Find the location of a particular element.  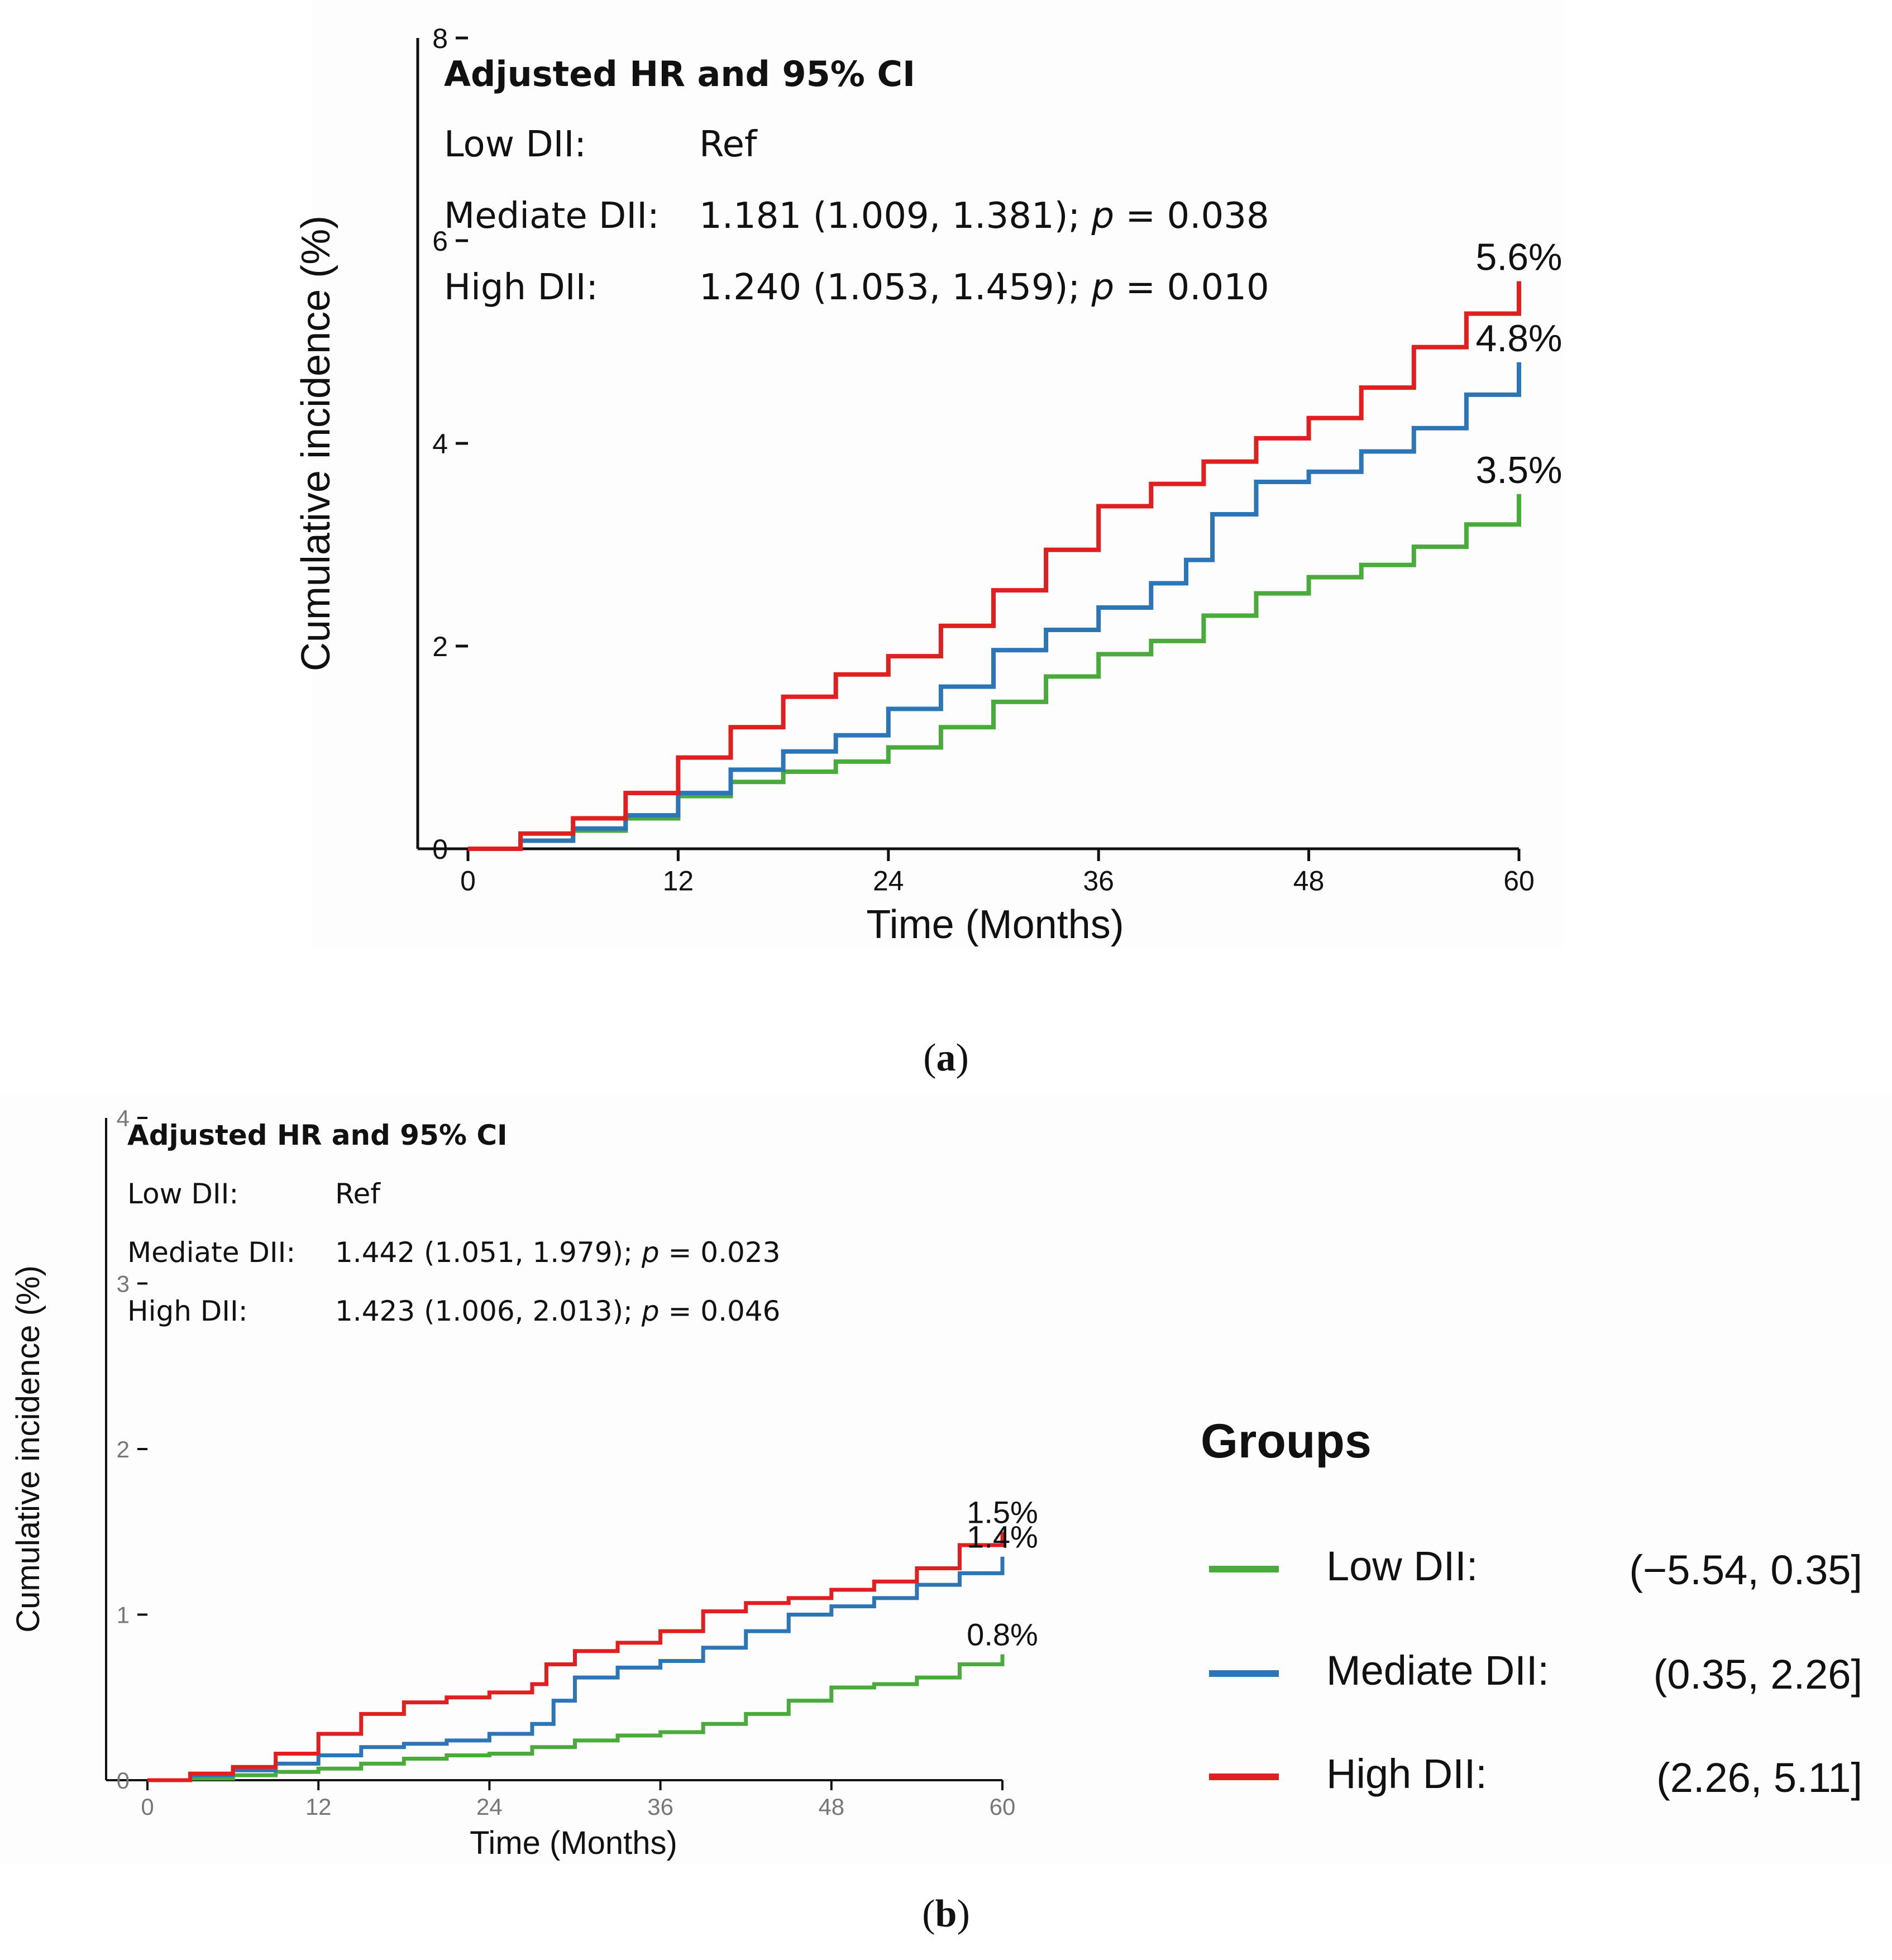

end-label-mediate-dii: 1.4% is located at coordinates (1002, 1537).